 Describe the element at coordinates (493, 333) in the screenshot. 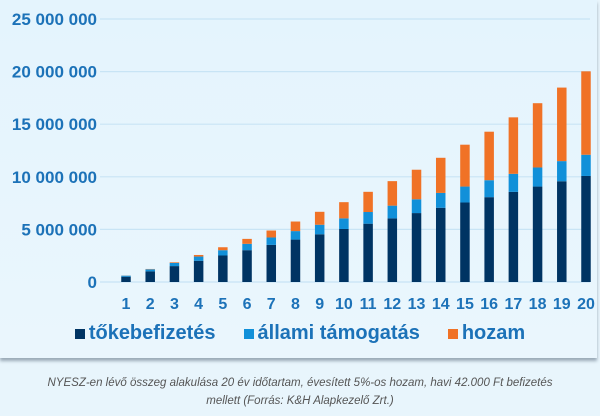

I see `legend-label: hozam` at that location.